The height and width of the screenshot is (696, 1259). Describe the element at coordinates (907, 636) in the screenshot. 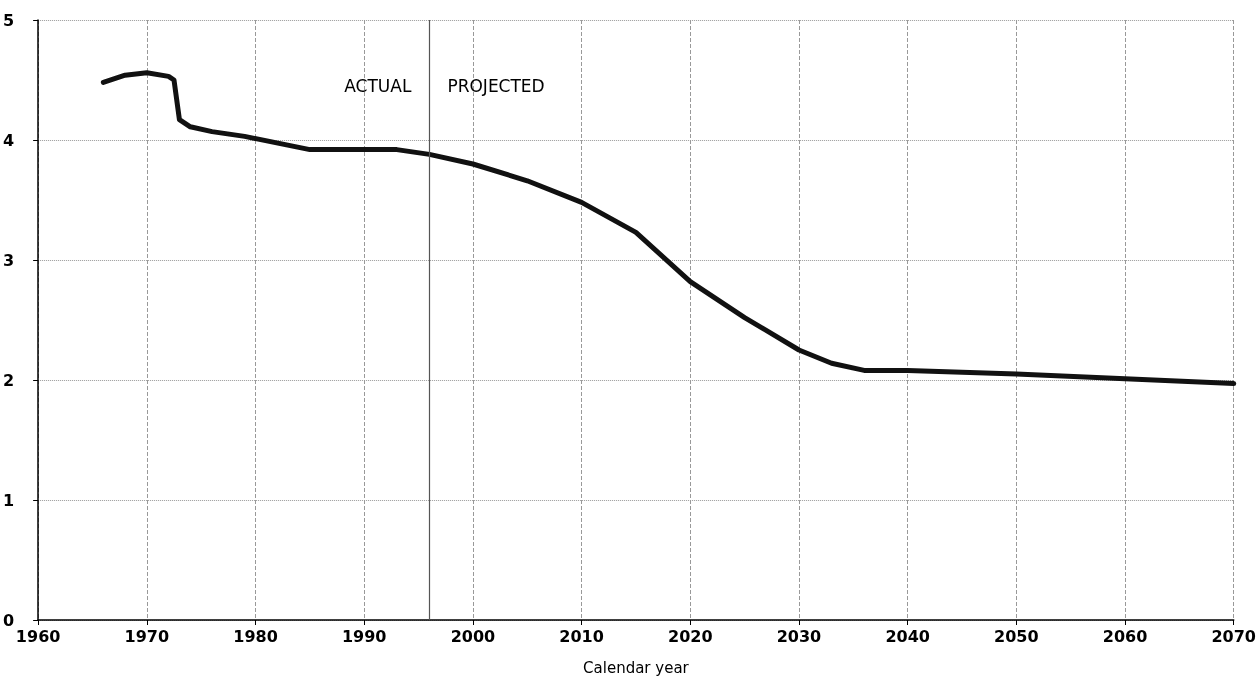

I see `x-tick-label: 2040` at that location.